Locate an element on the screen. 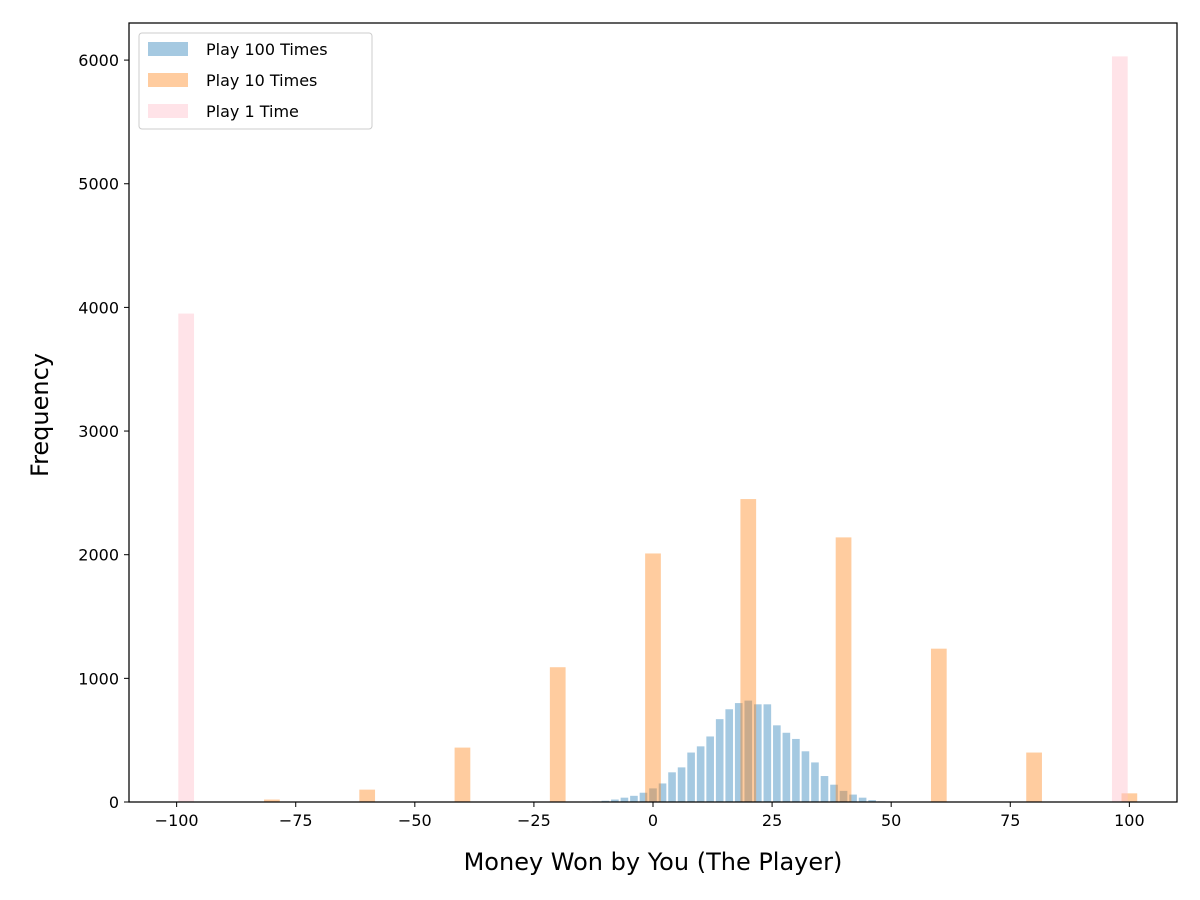  series-play-100-times is located at coordinates (739, 751).